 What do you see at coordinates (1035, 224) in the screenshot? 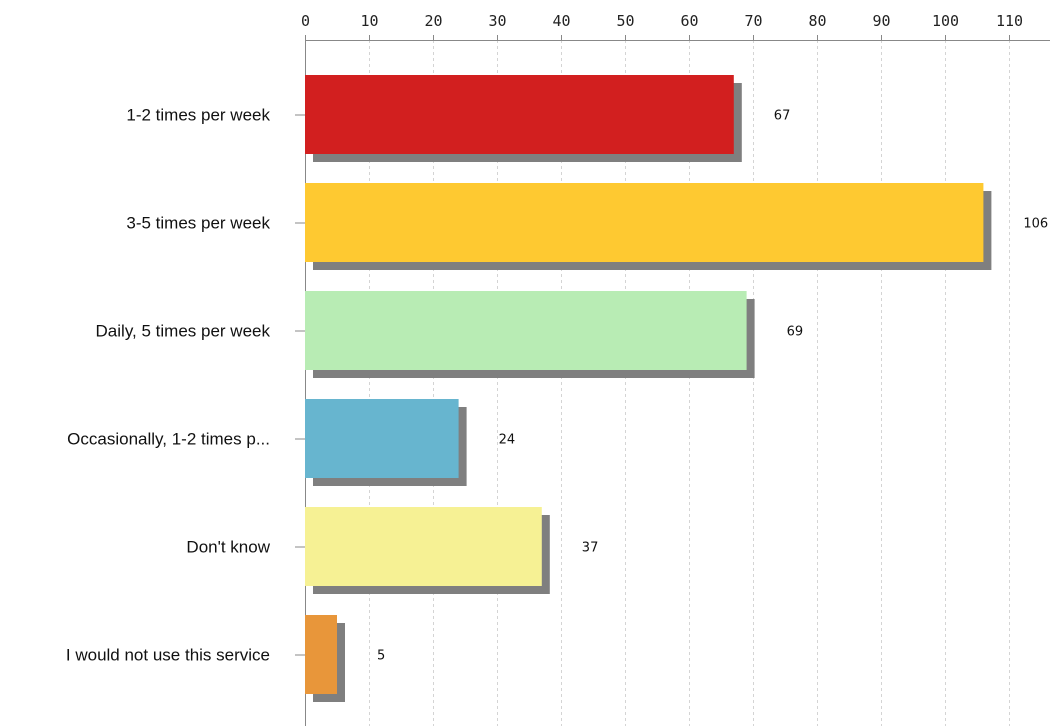
I see `value-label: 106` at bounding box center [1035, 224].